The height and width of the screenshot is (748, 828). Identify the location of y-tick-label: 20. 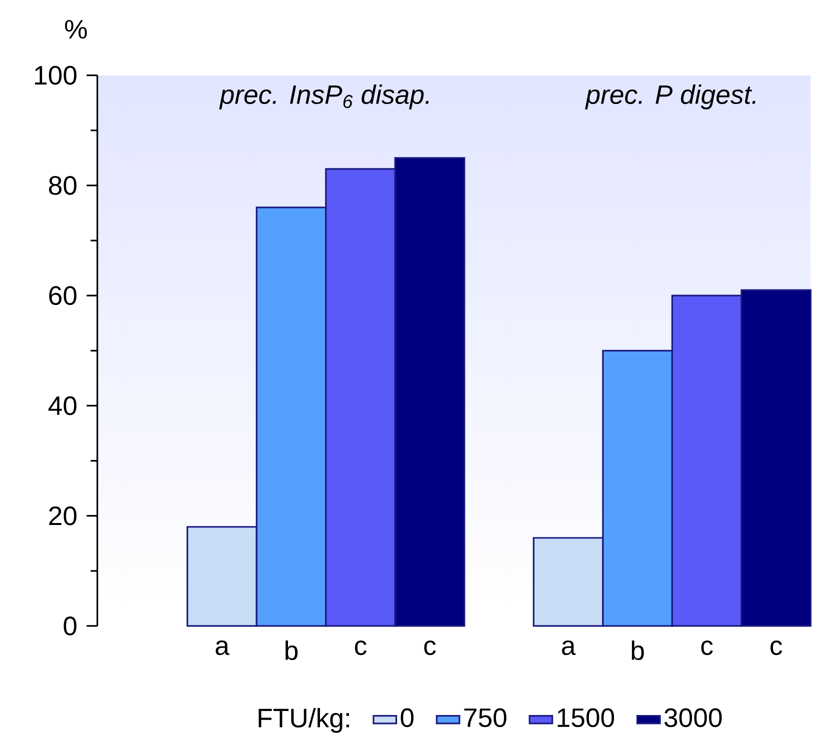
(62, 516).